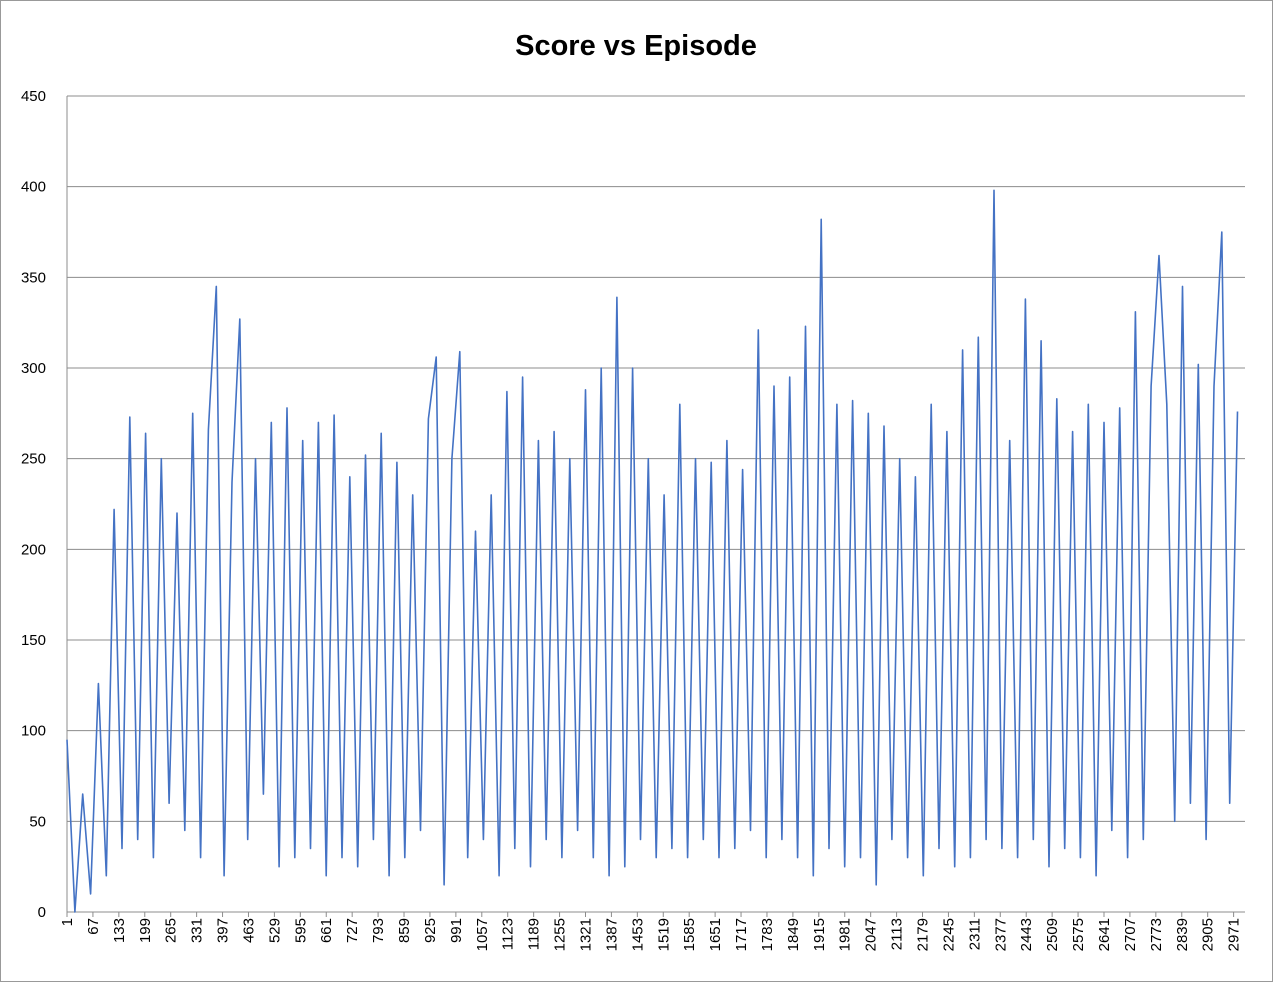 The width and height of the screenshot is (1273, 982). I want to click on x-tick-label: 2839, so click(1182, 934).